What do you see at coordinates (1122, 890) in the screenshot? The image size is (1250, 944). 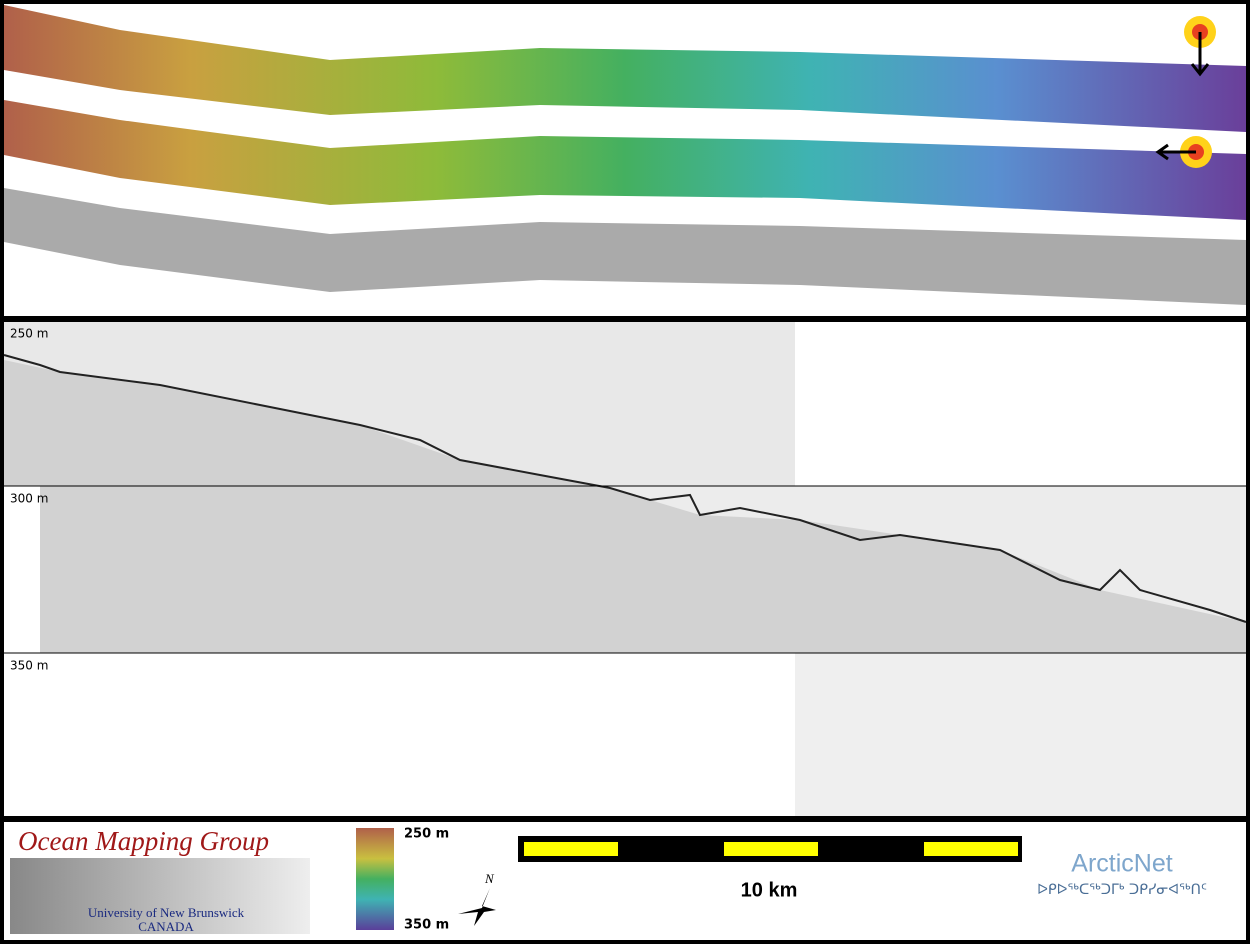 I see `partner-syllabics: ᐅᑭᐅᖅᑕᖅᑐᒥᒃ ᑐᑭᓯᓂᐊᖅᑎᑦ` at bounding box center [1122, 890].